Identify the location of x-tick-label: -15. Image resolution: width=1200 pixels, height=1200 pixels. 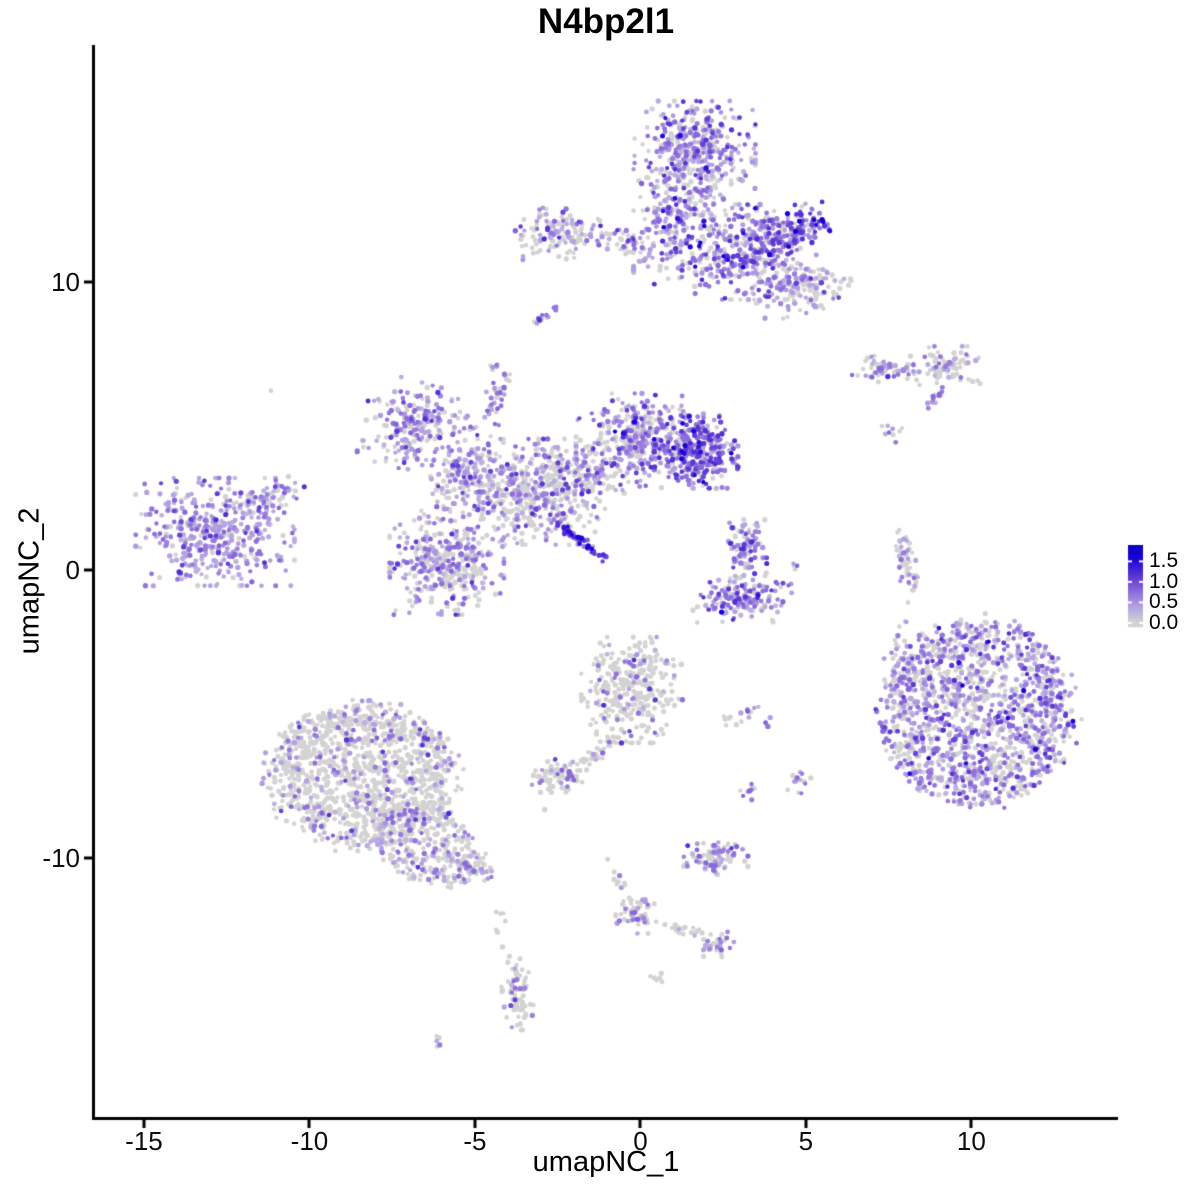
(144, 1141).